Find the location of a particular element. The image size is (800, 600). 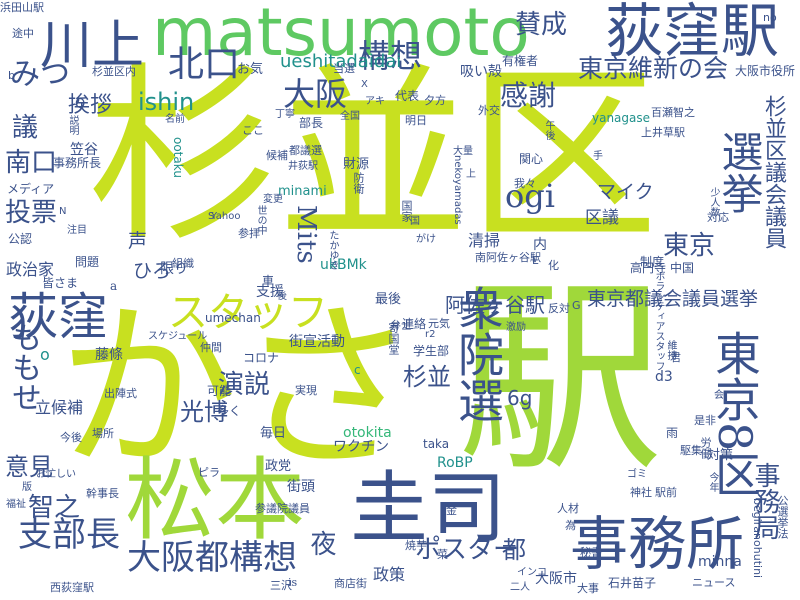

cloud-word: 感謝 is located at coordinates (528, 95).